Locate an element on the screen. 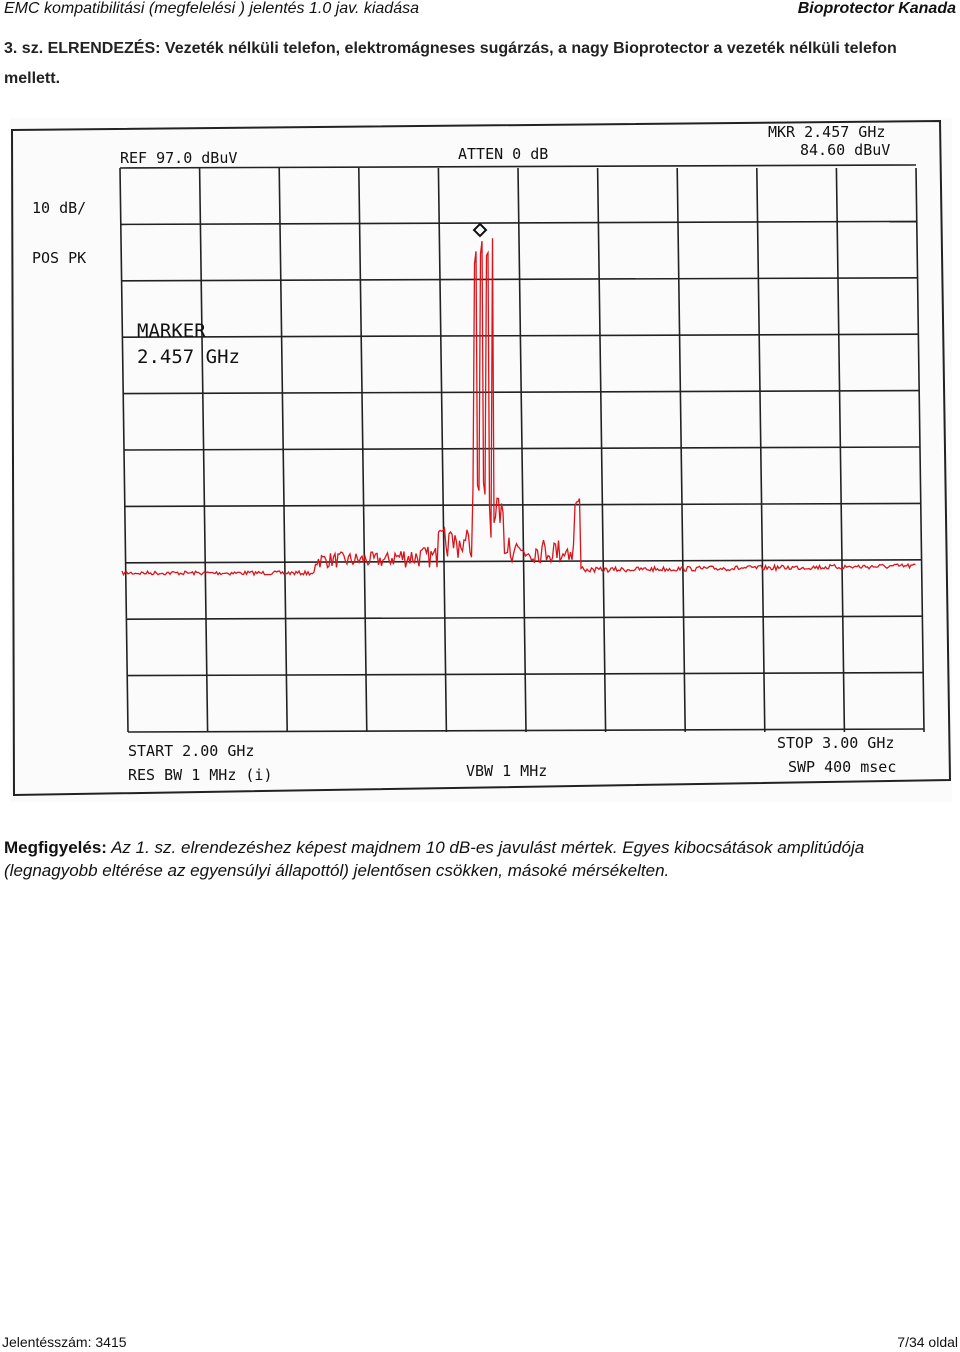 The image size is (960, 1352). detector-mode: POS PK is located at coordinates (59, 258).